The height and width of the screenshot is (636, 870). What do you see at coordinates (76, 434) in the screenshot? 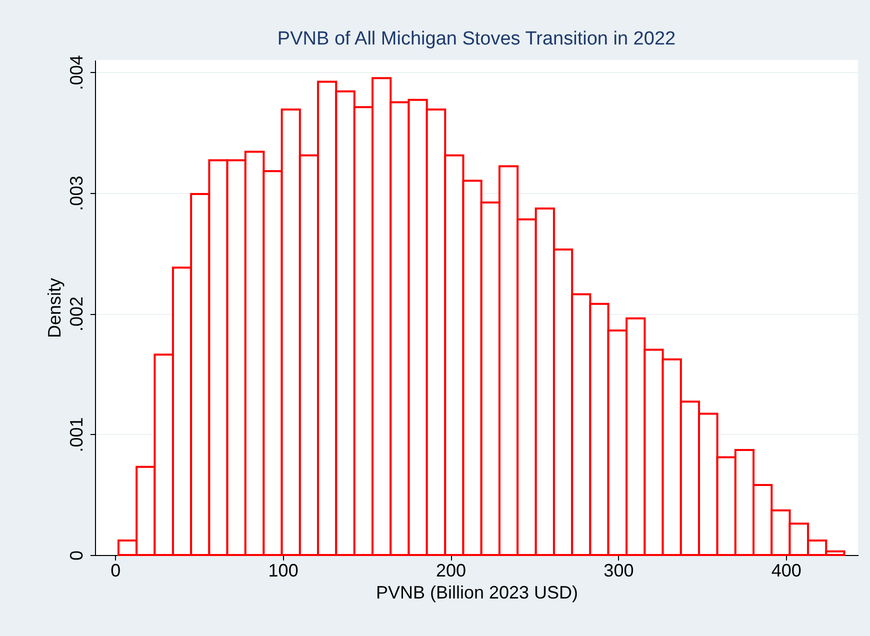
I see `y-tick-label: .001` at bounding box center [76, 434].